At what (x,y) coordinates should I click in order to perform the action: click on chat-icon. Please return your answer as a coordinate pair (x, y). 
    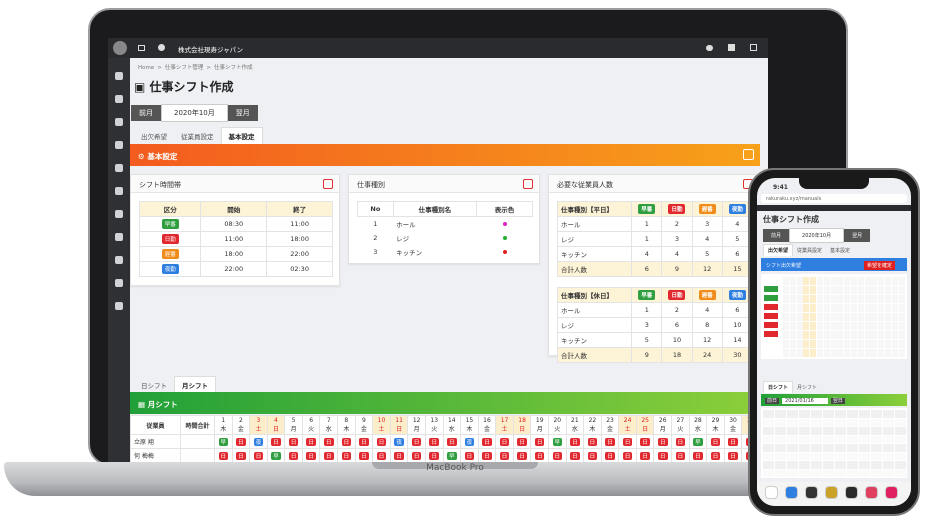
    Looking at the image, I should click on (709, 48).